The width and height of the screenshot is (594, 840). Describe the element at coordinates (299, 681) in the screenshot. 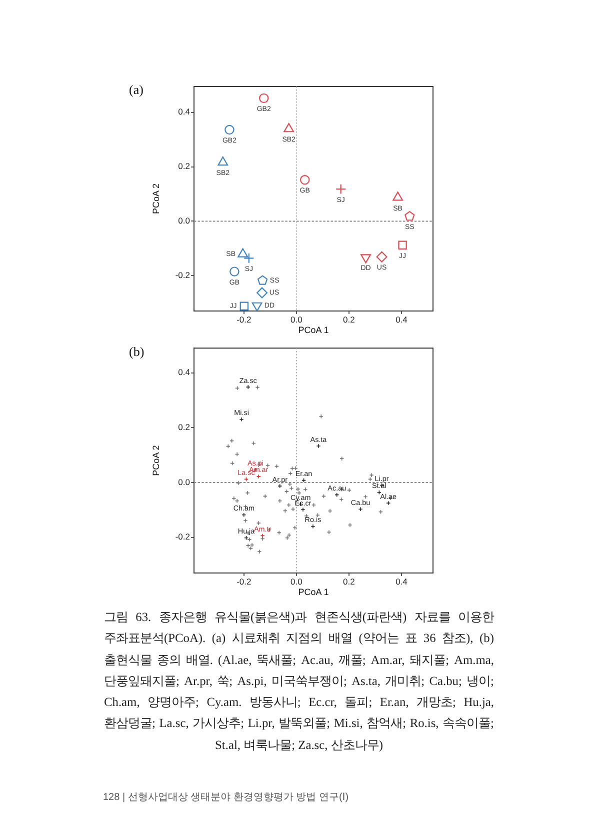

I see `caption: 그림 63. 종자은행 유식물(붉은색)과 현존식생(파란색) 자료를 이용한 주좌표분석(PCoA). (a) 시료채취 지점의 배열 (약어는 표 36 참조), (b) 출현식물 종의 배열. (Al.ae, 뚝새풀; Ac.au, 깨풀; Am.ar, 돼지풀; Am.ma, 단풍잎돼지풀; Ar.pr, 쑥; As.pi, 미국쑥부쟁이; As.ta, 개미취; Ca.bu; 냉이; Ch.am, 양명아주; Cy.am. 방동사니; Ec.cr, 돌피; Er.an, 개망초; Hu.ja, 환삼덩굴; La.sc, 가시상추; Li.pr, 발뚝외풀; Mi.si, 참억새; Ro.is, 속속이풀; St.al, 벼룩나물; Za.sc, 산초나무)` at that location.